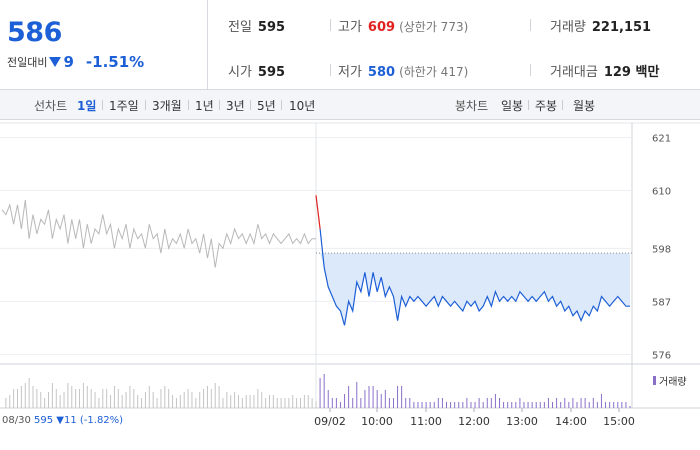 This screenshot has height=450, width=700. What do you see at coordinates (546, 106) in the screenshot?
I see `candle-weekly: 주봉` at bounding box center [546, 106].